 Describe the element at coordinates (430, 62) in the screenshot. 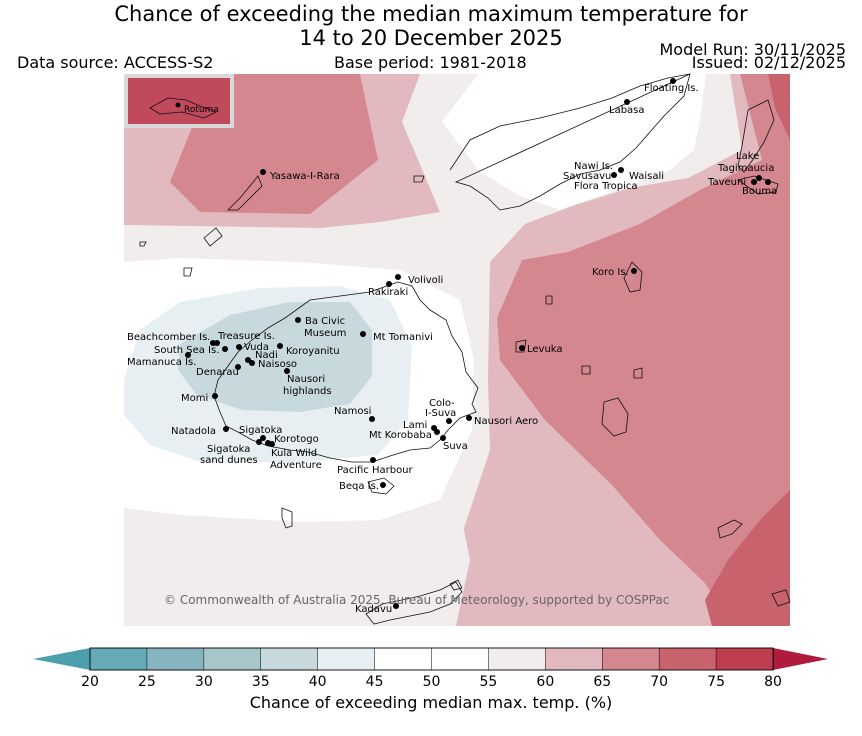

I see `base-period: Base period: 1981-2018` at that location.